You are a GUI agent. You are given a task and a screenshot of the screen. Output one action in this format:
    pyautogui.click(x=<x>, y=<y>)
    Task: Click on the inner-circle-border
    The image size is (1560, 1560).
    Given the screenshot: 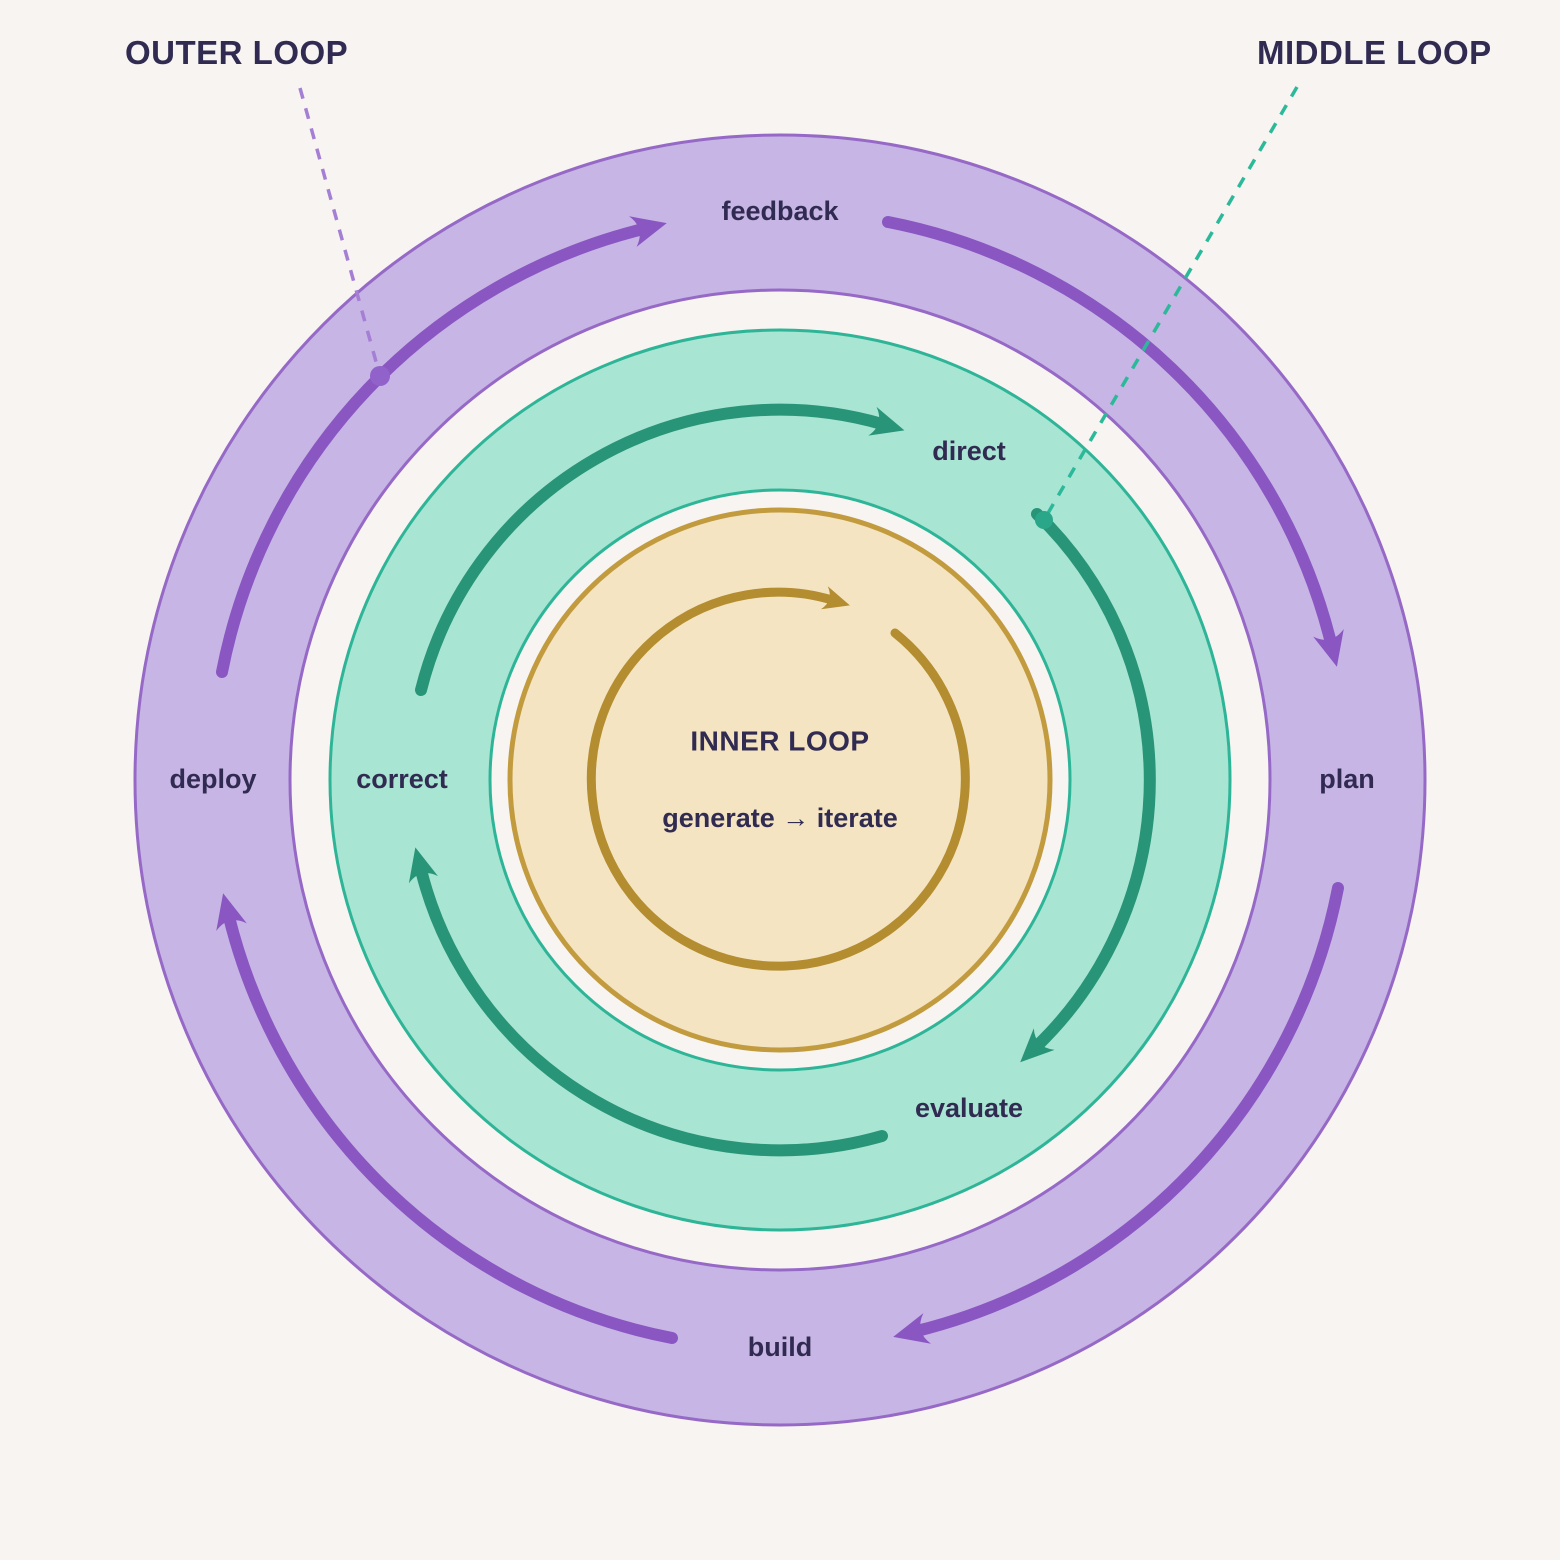 What is the action you would take?
    pyautogui.click(x=780, y=780)
    